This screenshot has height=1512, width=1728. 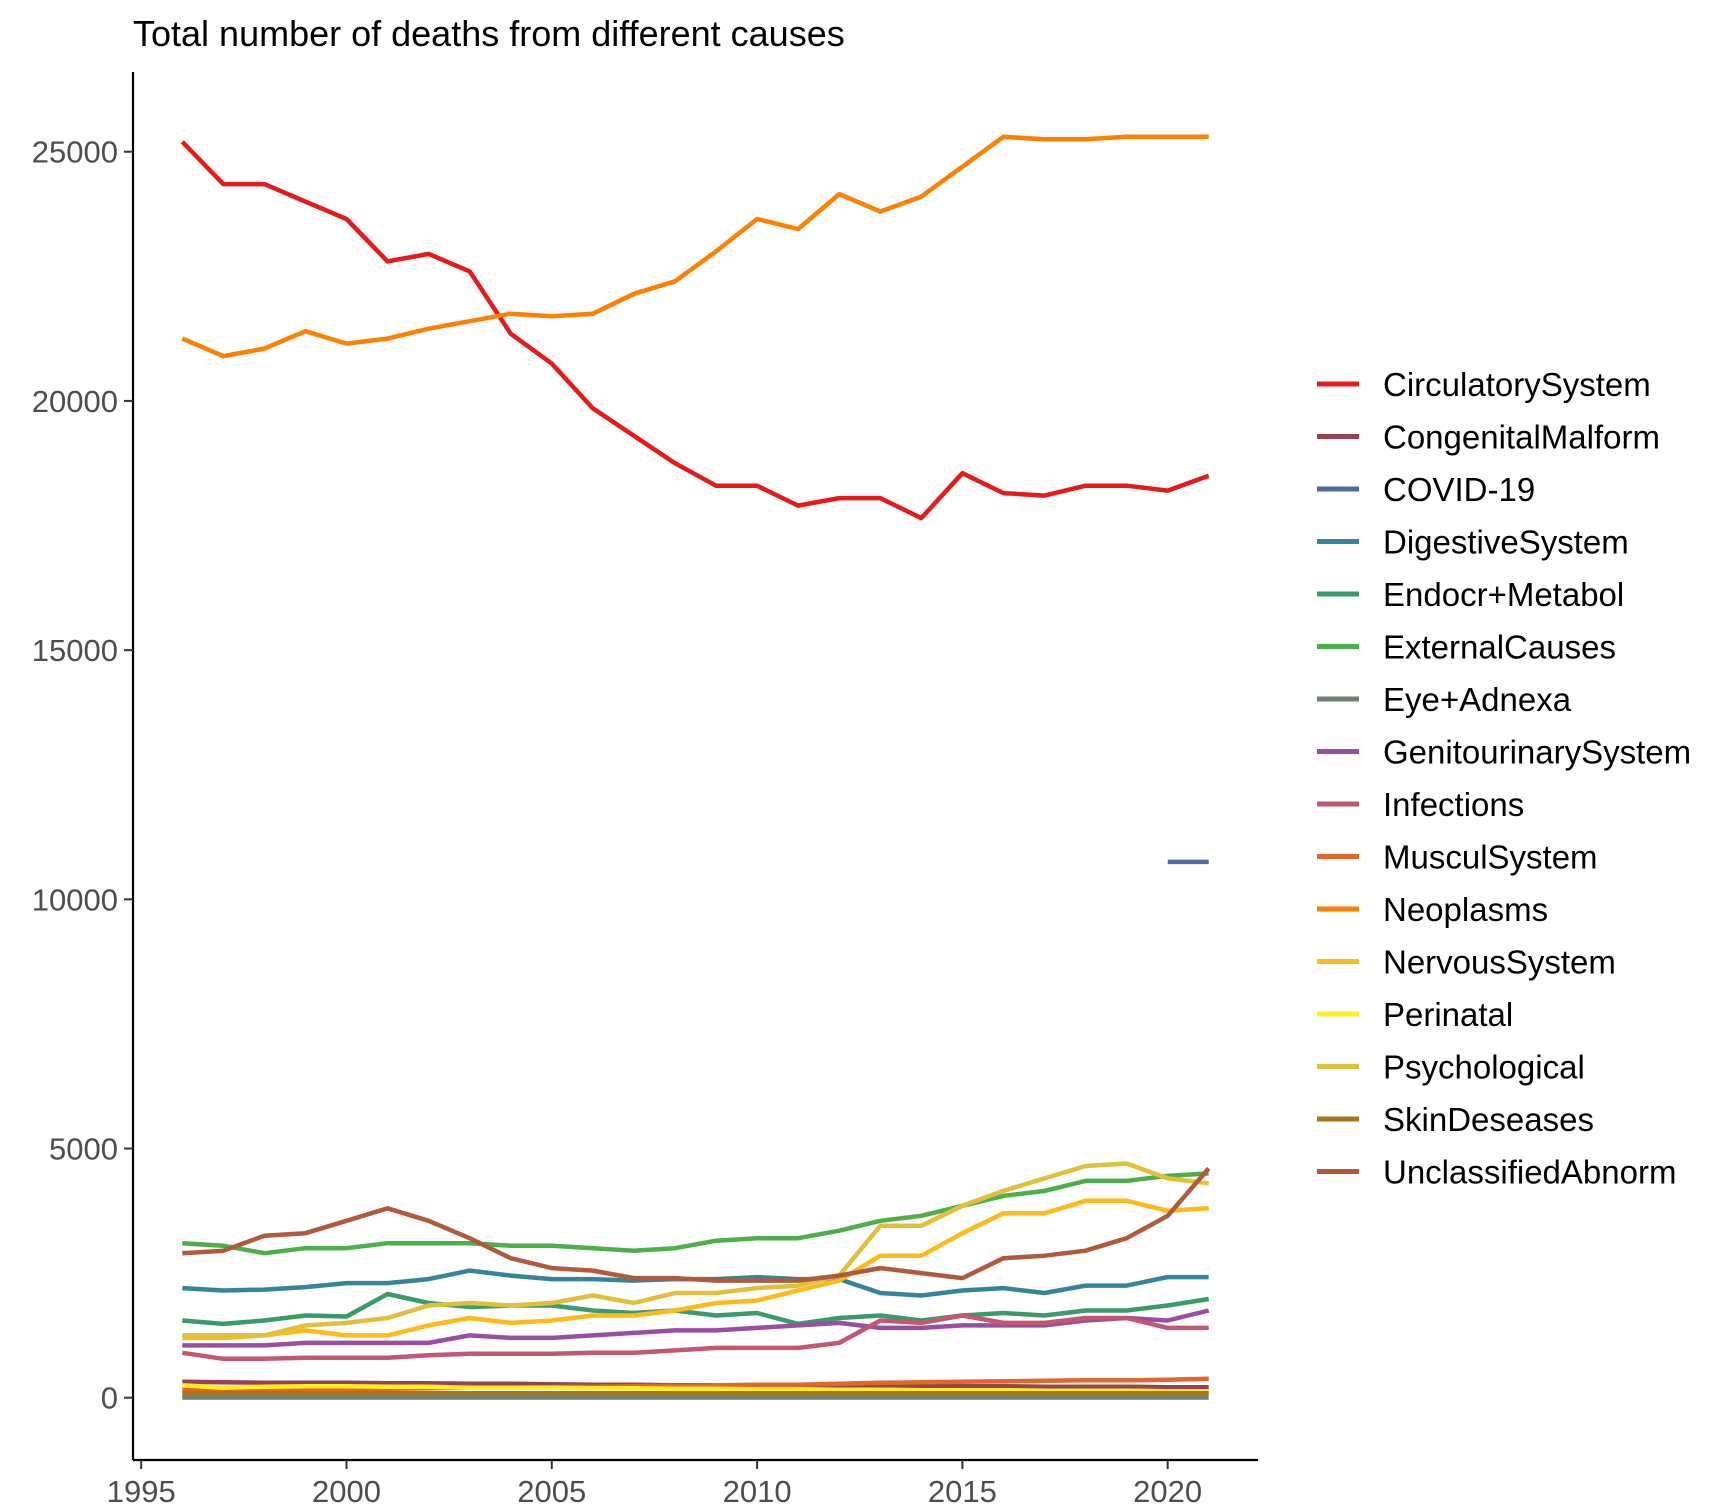 I want to click on legend-label-perinatal: Perinatal, so click(x=1448, y=1014).